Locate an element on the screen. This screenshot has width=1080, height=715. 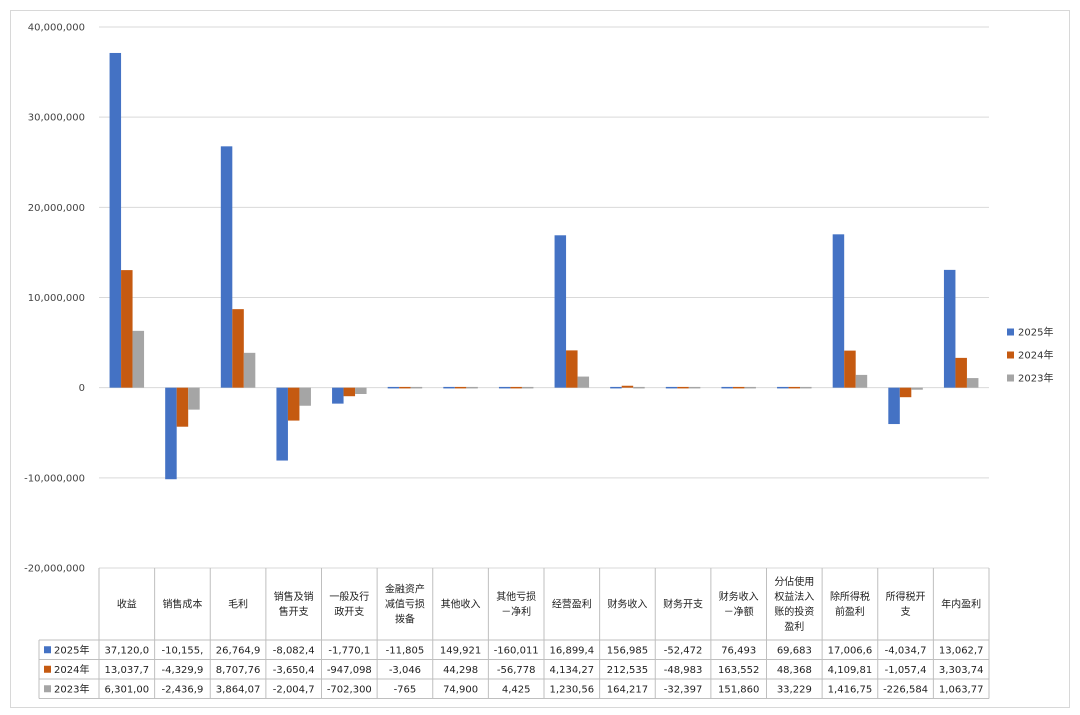
table-cell-value: 1,063,77 is located at coordinates (961, 689).